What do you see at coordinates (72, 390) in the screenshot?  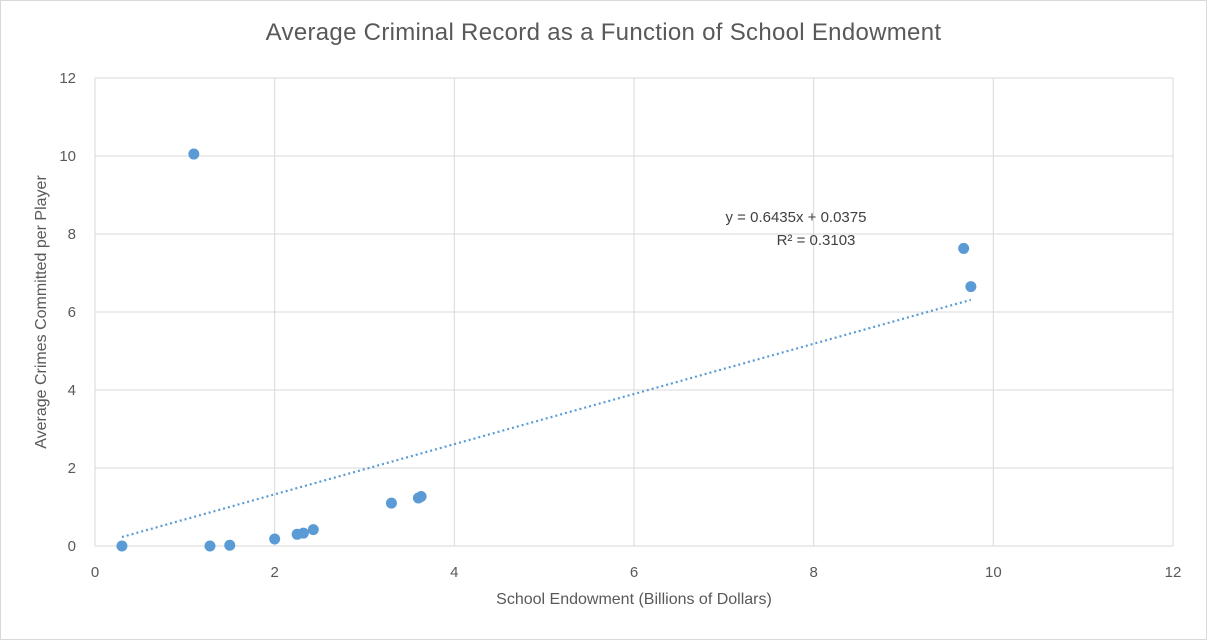 I see `y-tick-label: 4` at bounding box center [72, 390].